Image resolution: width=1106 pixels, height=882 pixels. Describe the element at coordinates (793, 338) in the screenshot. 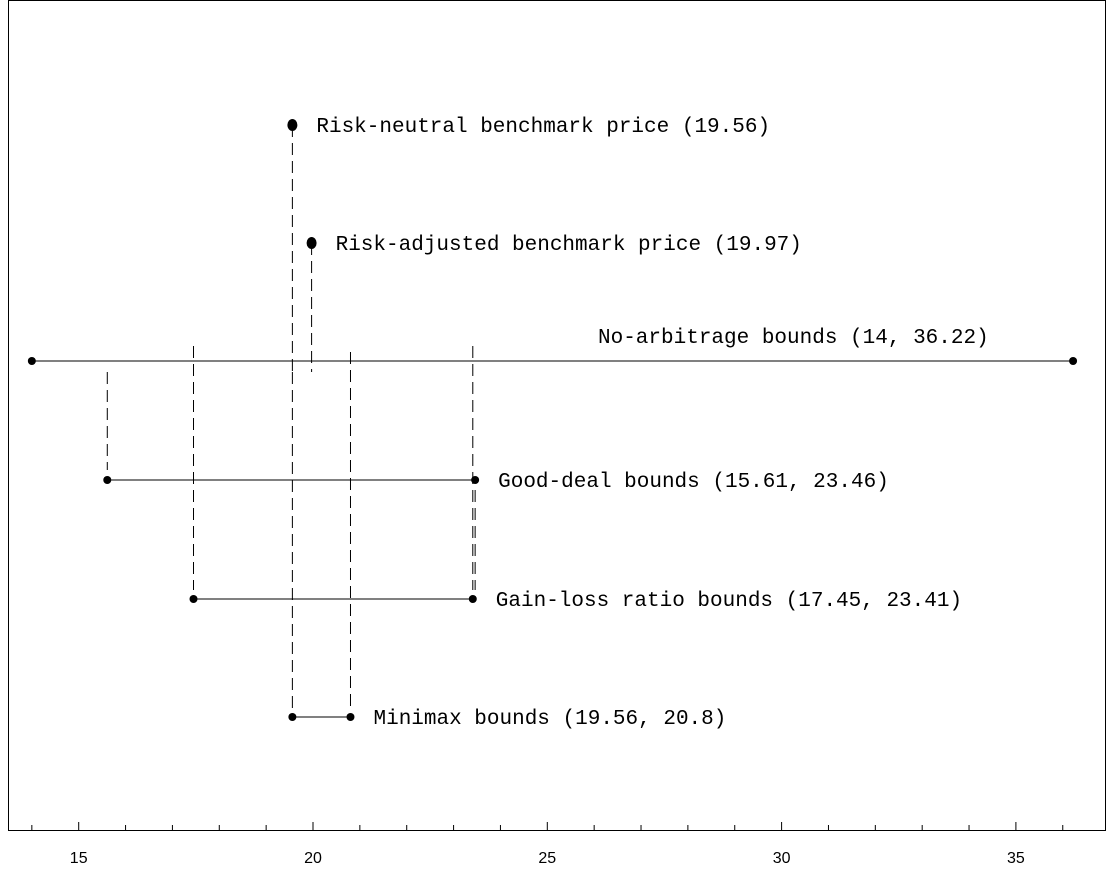

I see `intervals-0-label: No-arbitrage bounds (14, 36.22)` at that location.